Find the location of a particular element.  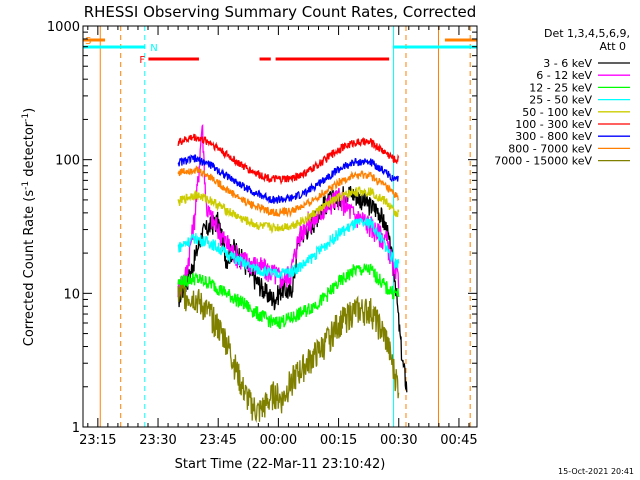

x-tick-label-3: 00:00 is located at coordinates (278, 440).